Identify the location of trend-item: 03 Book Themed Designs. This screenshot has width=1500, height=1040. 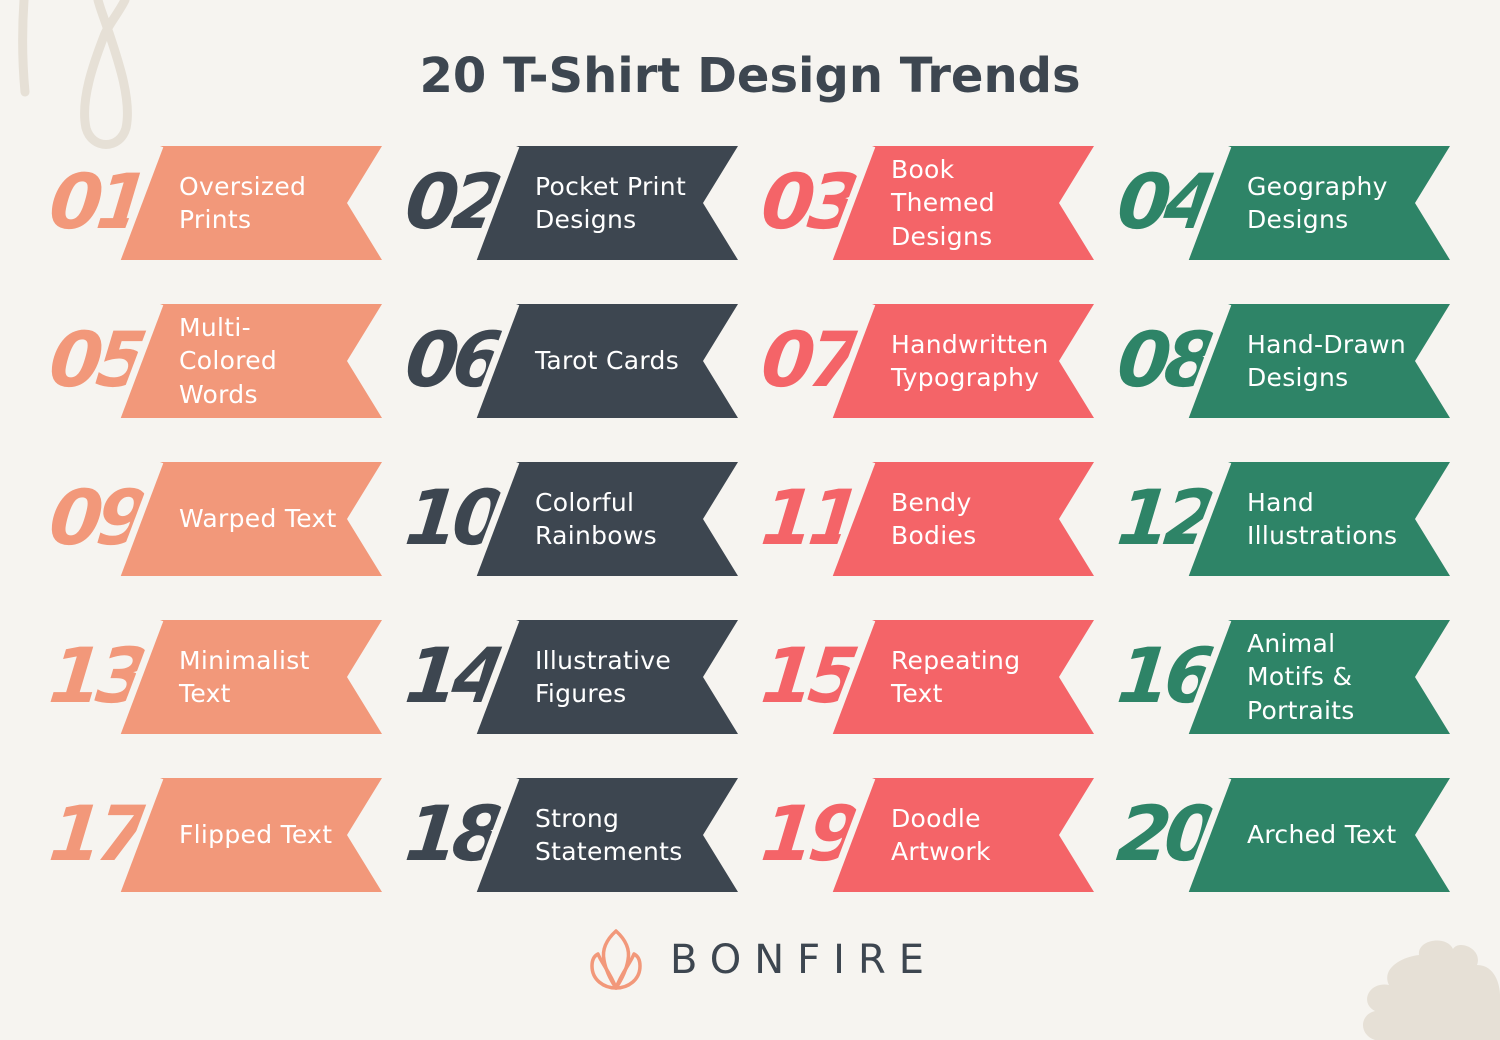
(921, 203).